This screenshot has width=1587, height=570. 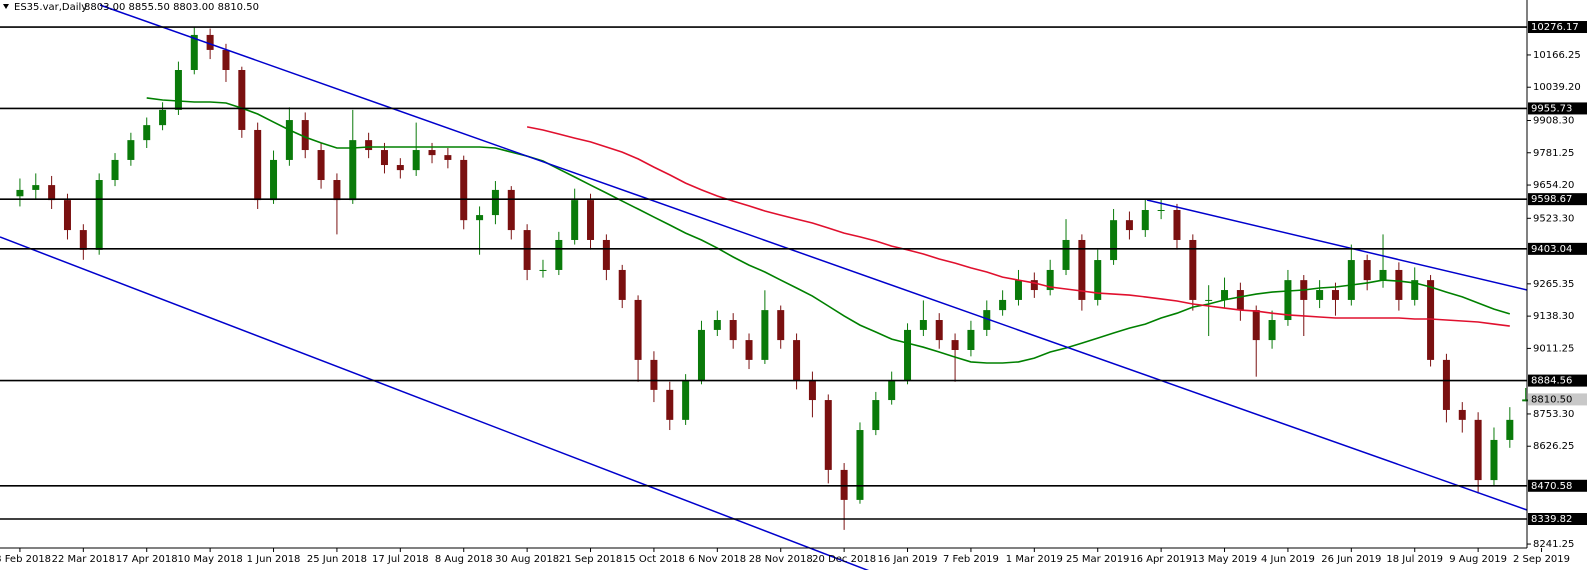 I want to click on y-tick-label: 9138.30, so click(x=1553, y=316).